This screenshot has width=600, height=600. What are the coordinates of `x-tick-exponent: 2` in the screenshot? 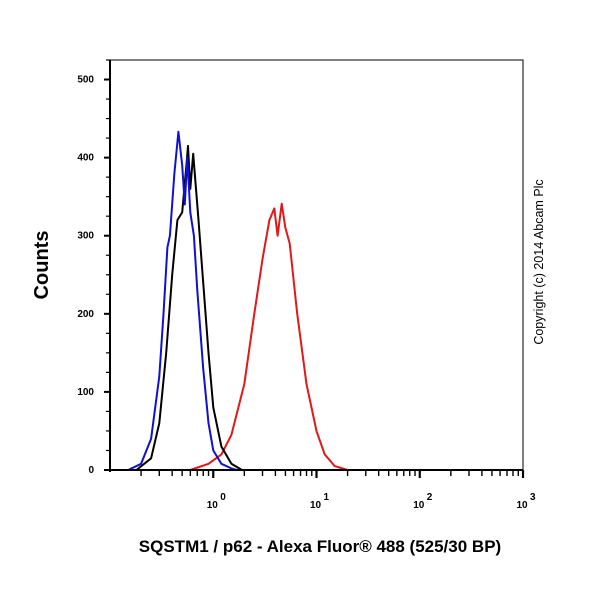 It's located at (430, 497).